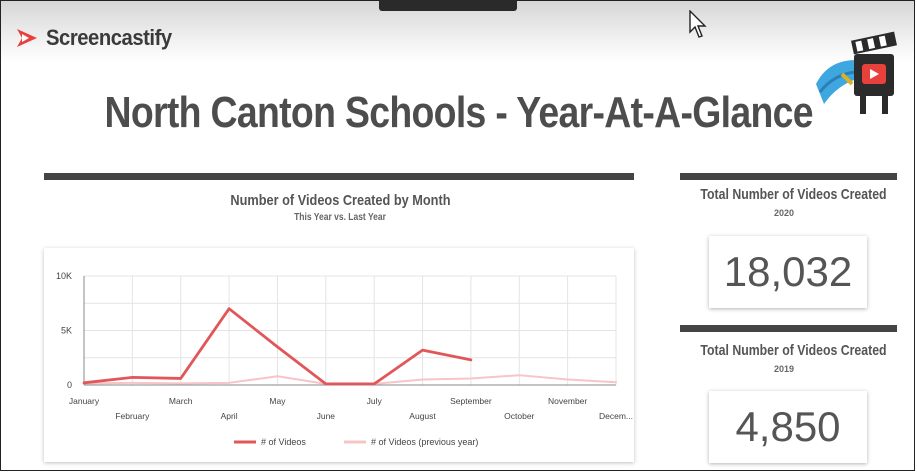 The image size is (917, 473). Describe the element at coordinates (448, 5) in the screenshot. I see `camera-notch` at that location.